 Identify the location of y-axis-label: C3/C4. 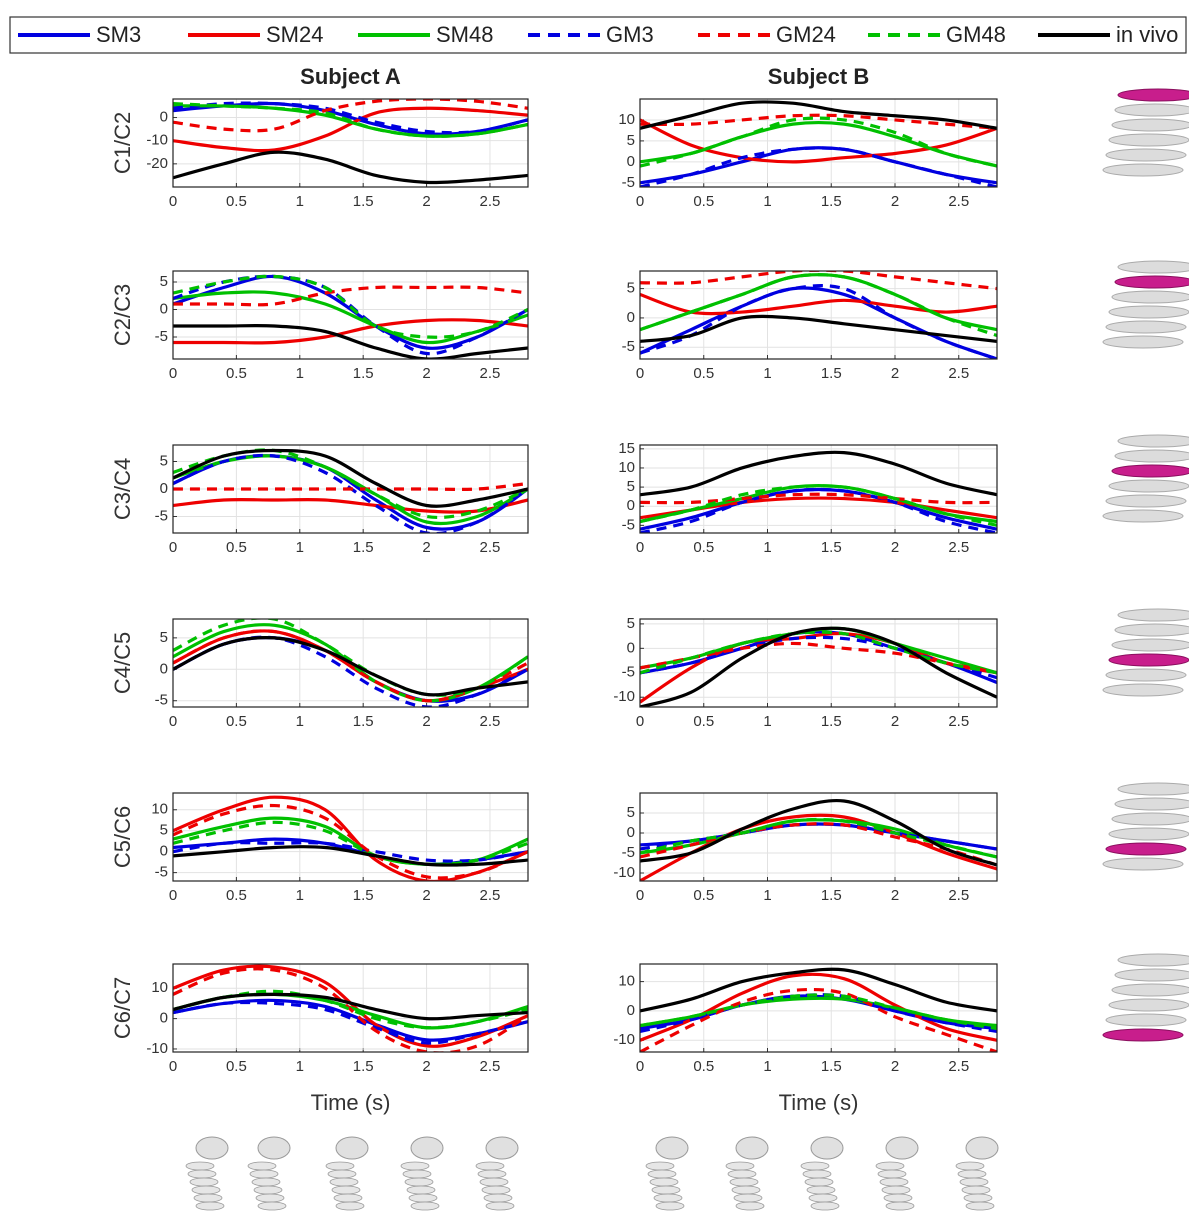
(122, 489).